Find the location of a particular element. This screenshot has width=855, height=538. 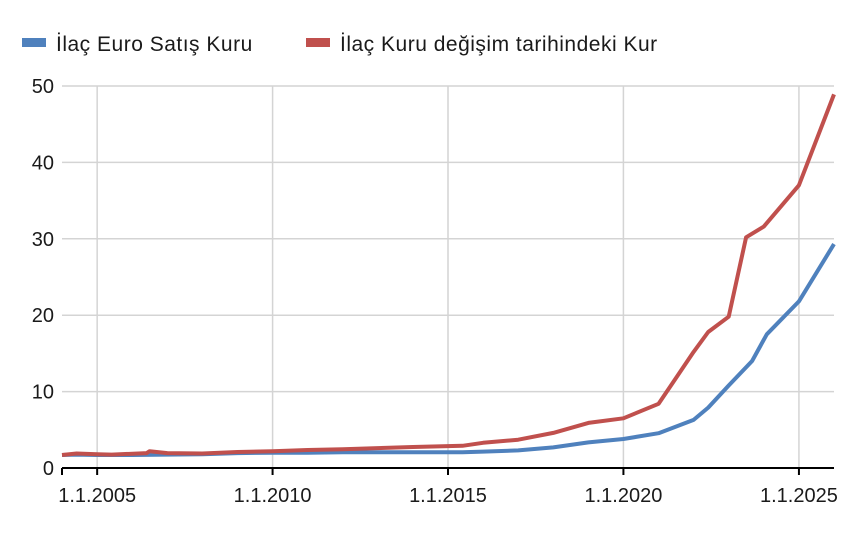

x-tick-label: 1.1.2005 is located at coordinates (97, 496).